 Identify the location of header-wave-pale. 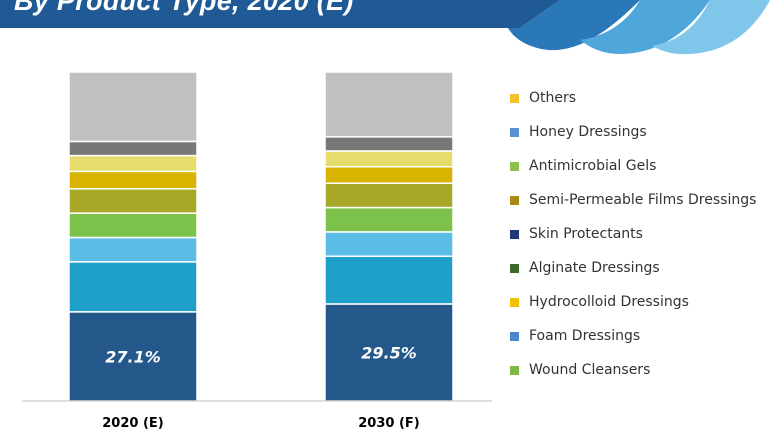
(711, 27).